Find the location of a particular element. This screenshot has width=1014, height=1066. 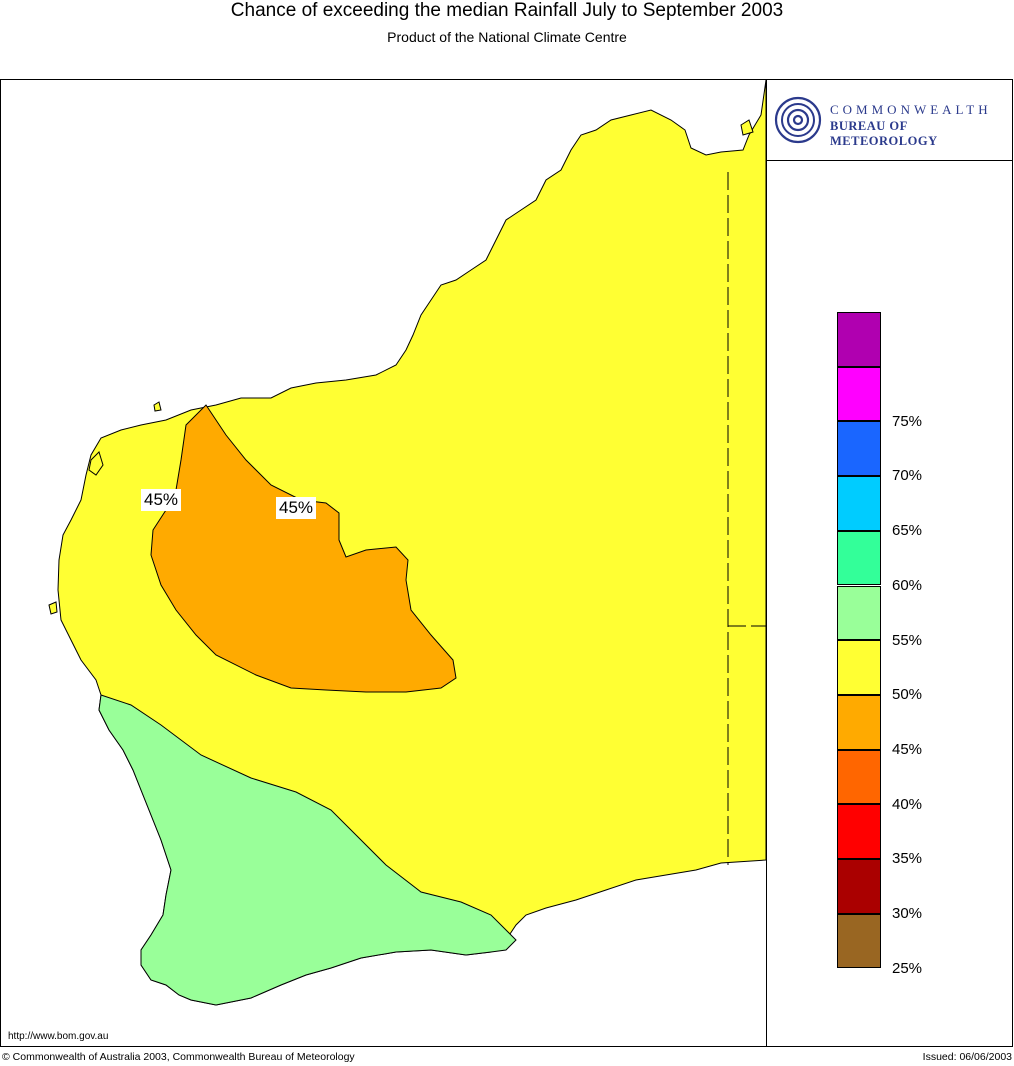

panel-divider is located at coordinates (766, 563).